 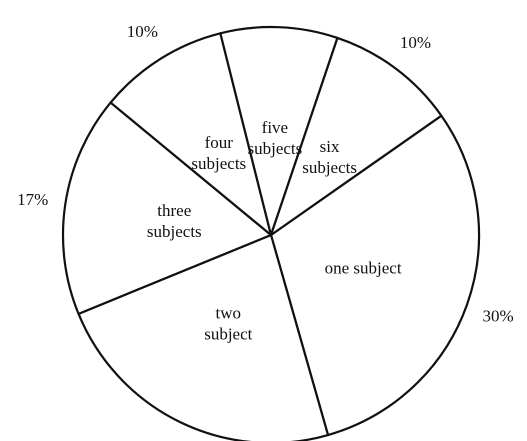 I want to click on percent-label-3: 17%, so click(x=32, y=199).